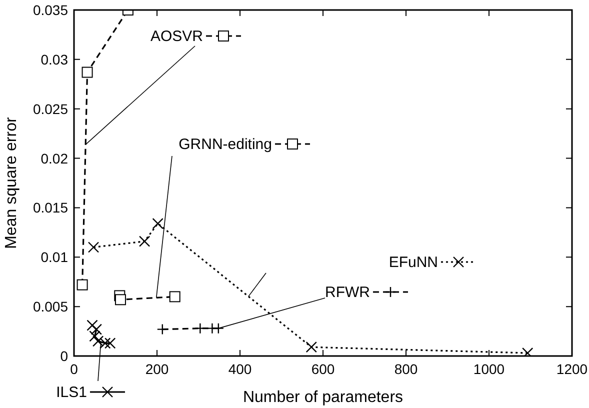  Describe the element at coordinates (489, 368) in the screenshot. I see `x-tick-label: 1000` at that location.